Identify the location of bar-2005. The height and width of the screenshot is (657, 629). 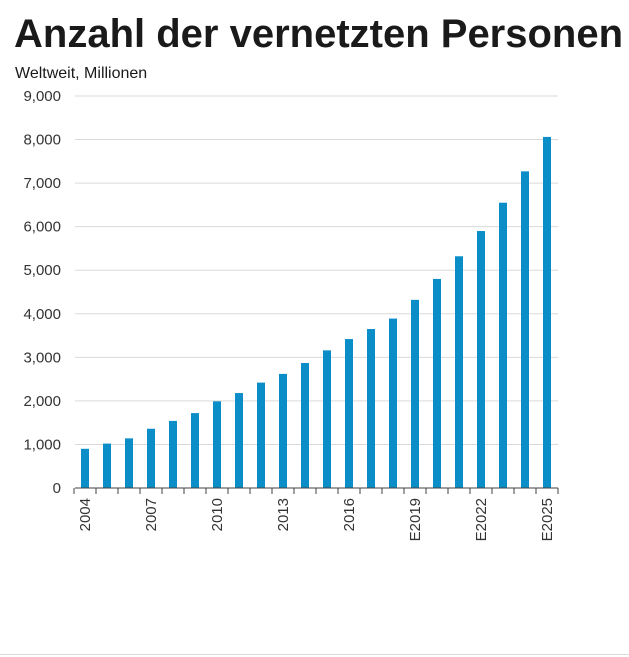
(107, 465).